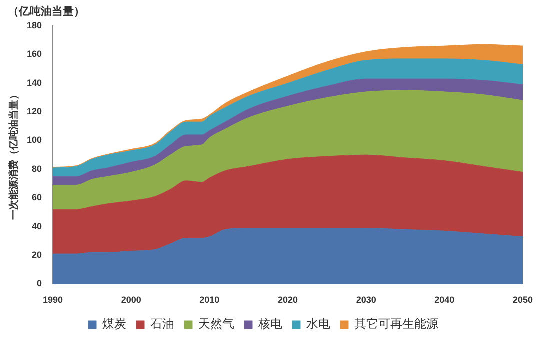 Image resolution: width=537 pixels, height=345 pixels. Describe the element at coordinates (46, 11) in the screenshot. I see `text: （亿吨油当量）` at that location.